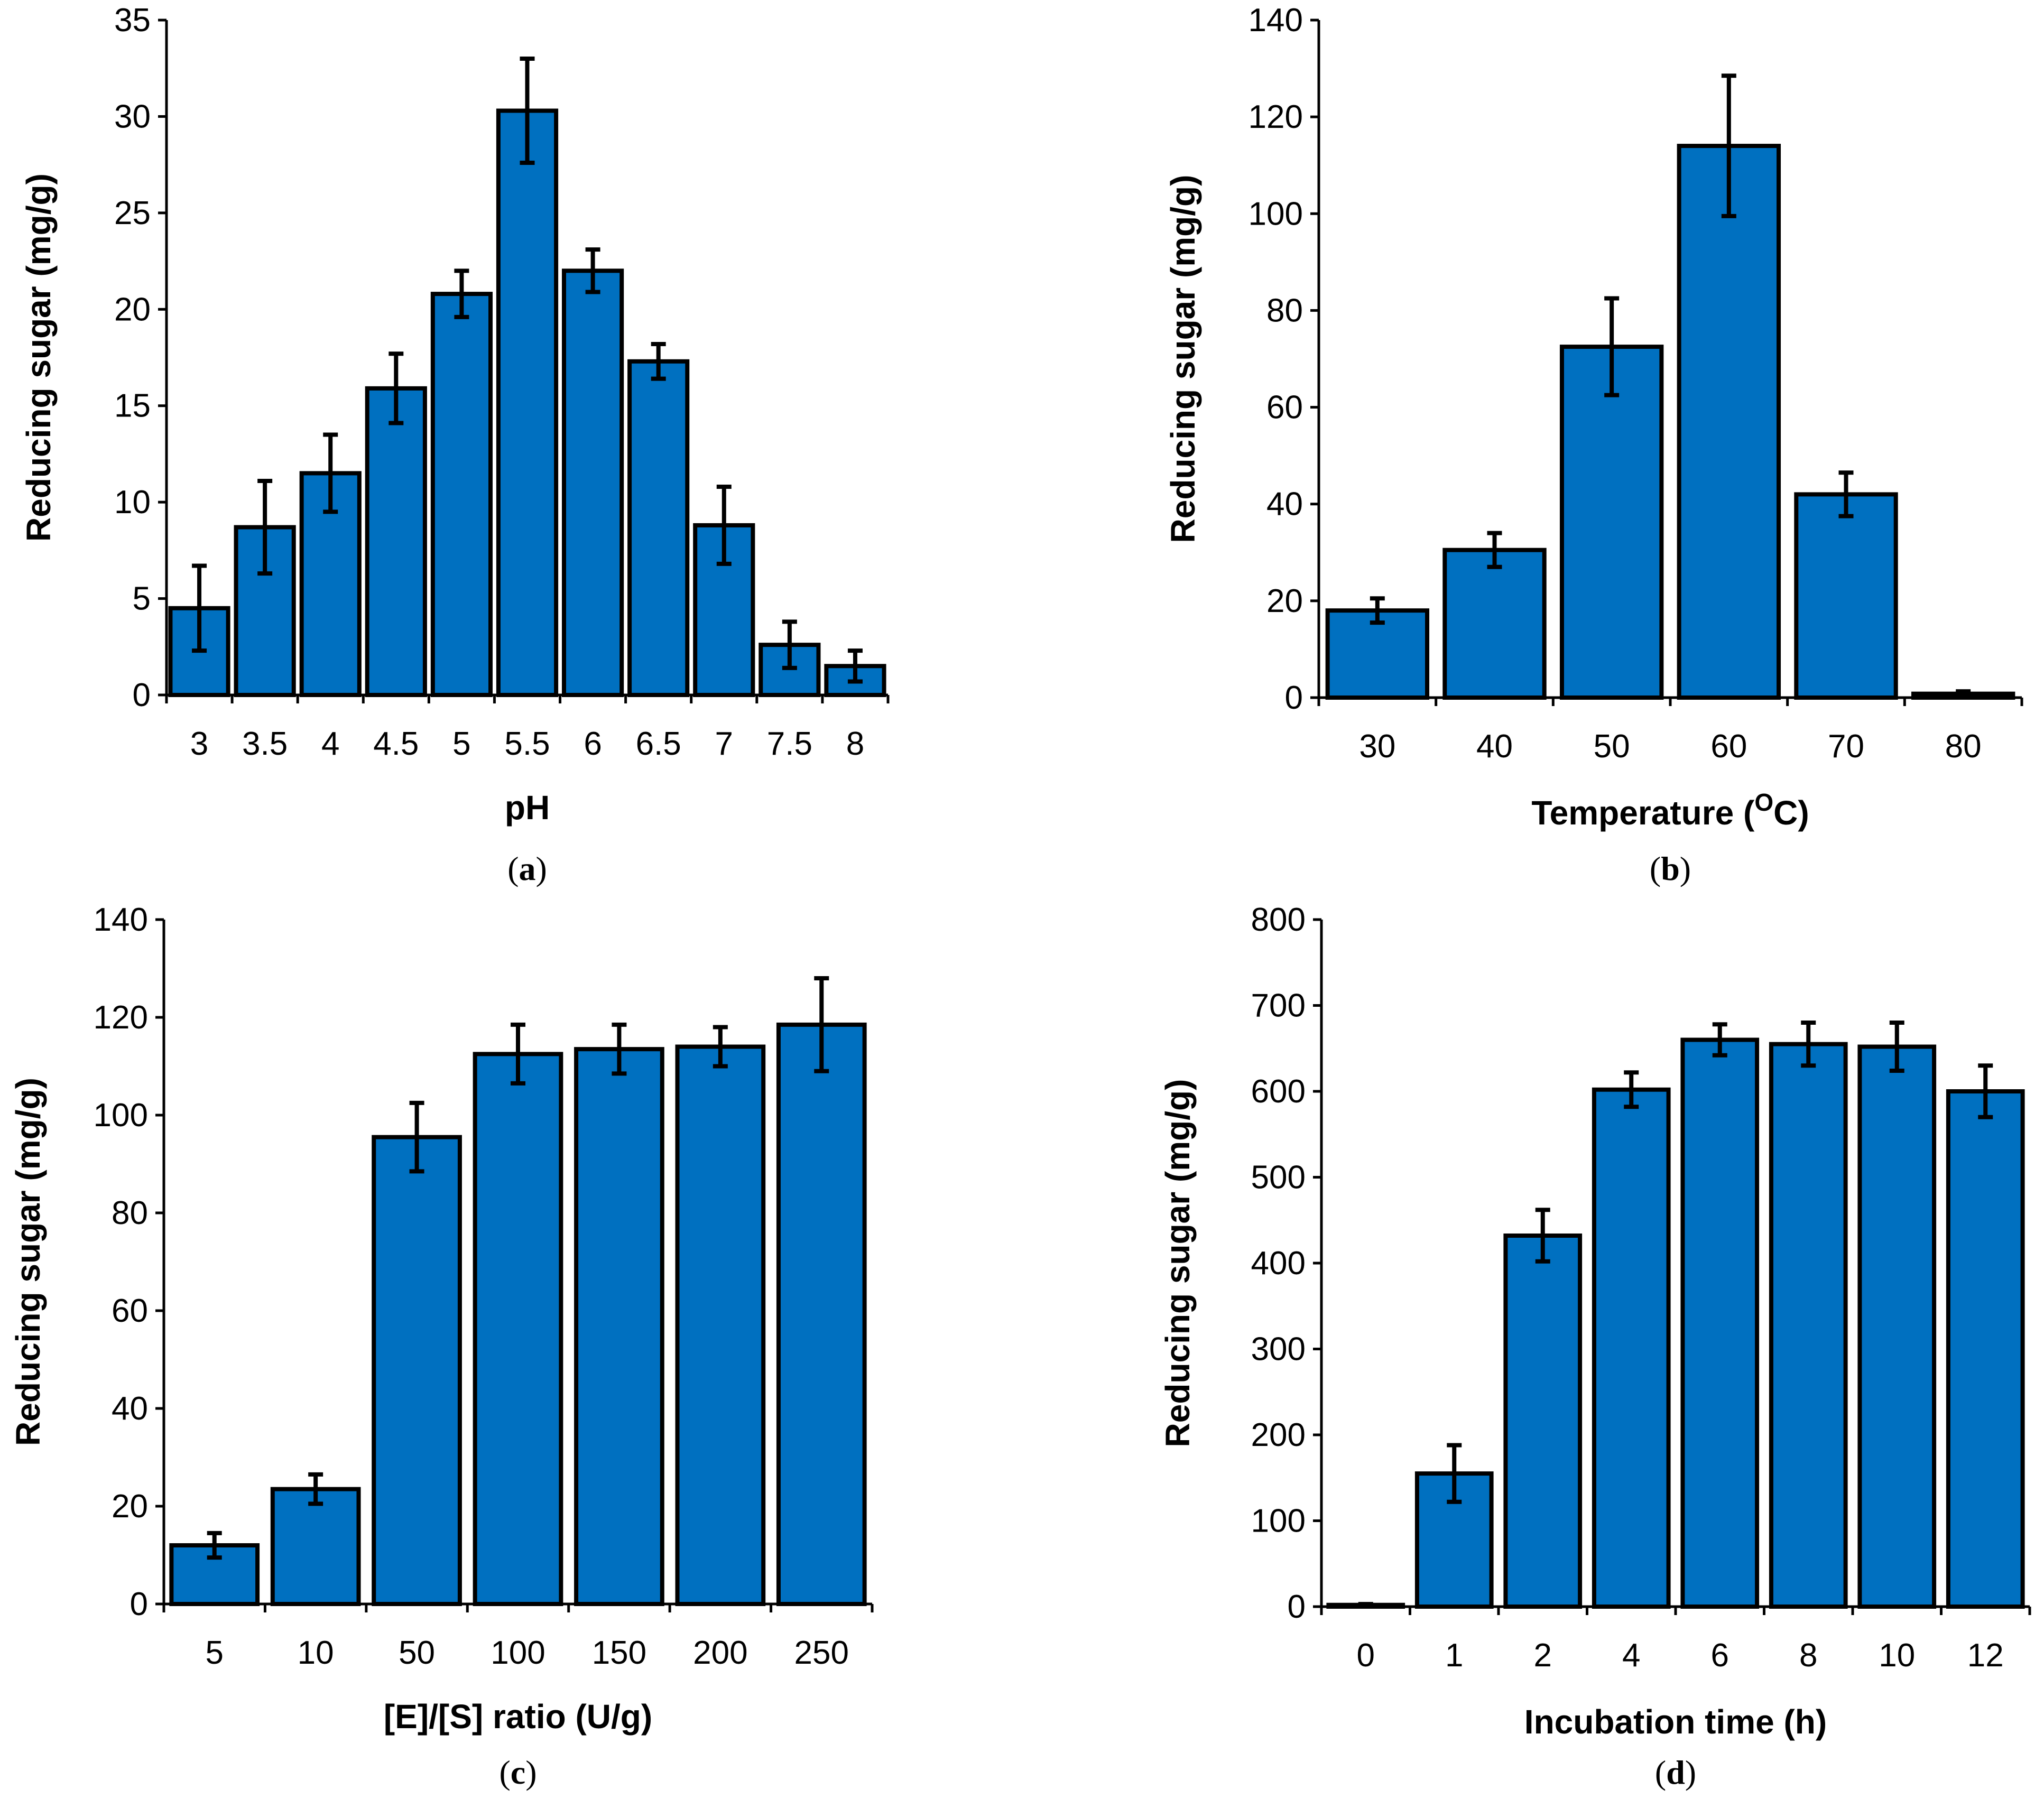  What do you see at coordinates (396, 744) in the screenshot?
I see `x-tick-label-a-4.5: 4.5` at bounding box center [396, 744].